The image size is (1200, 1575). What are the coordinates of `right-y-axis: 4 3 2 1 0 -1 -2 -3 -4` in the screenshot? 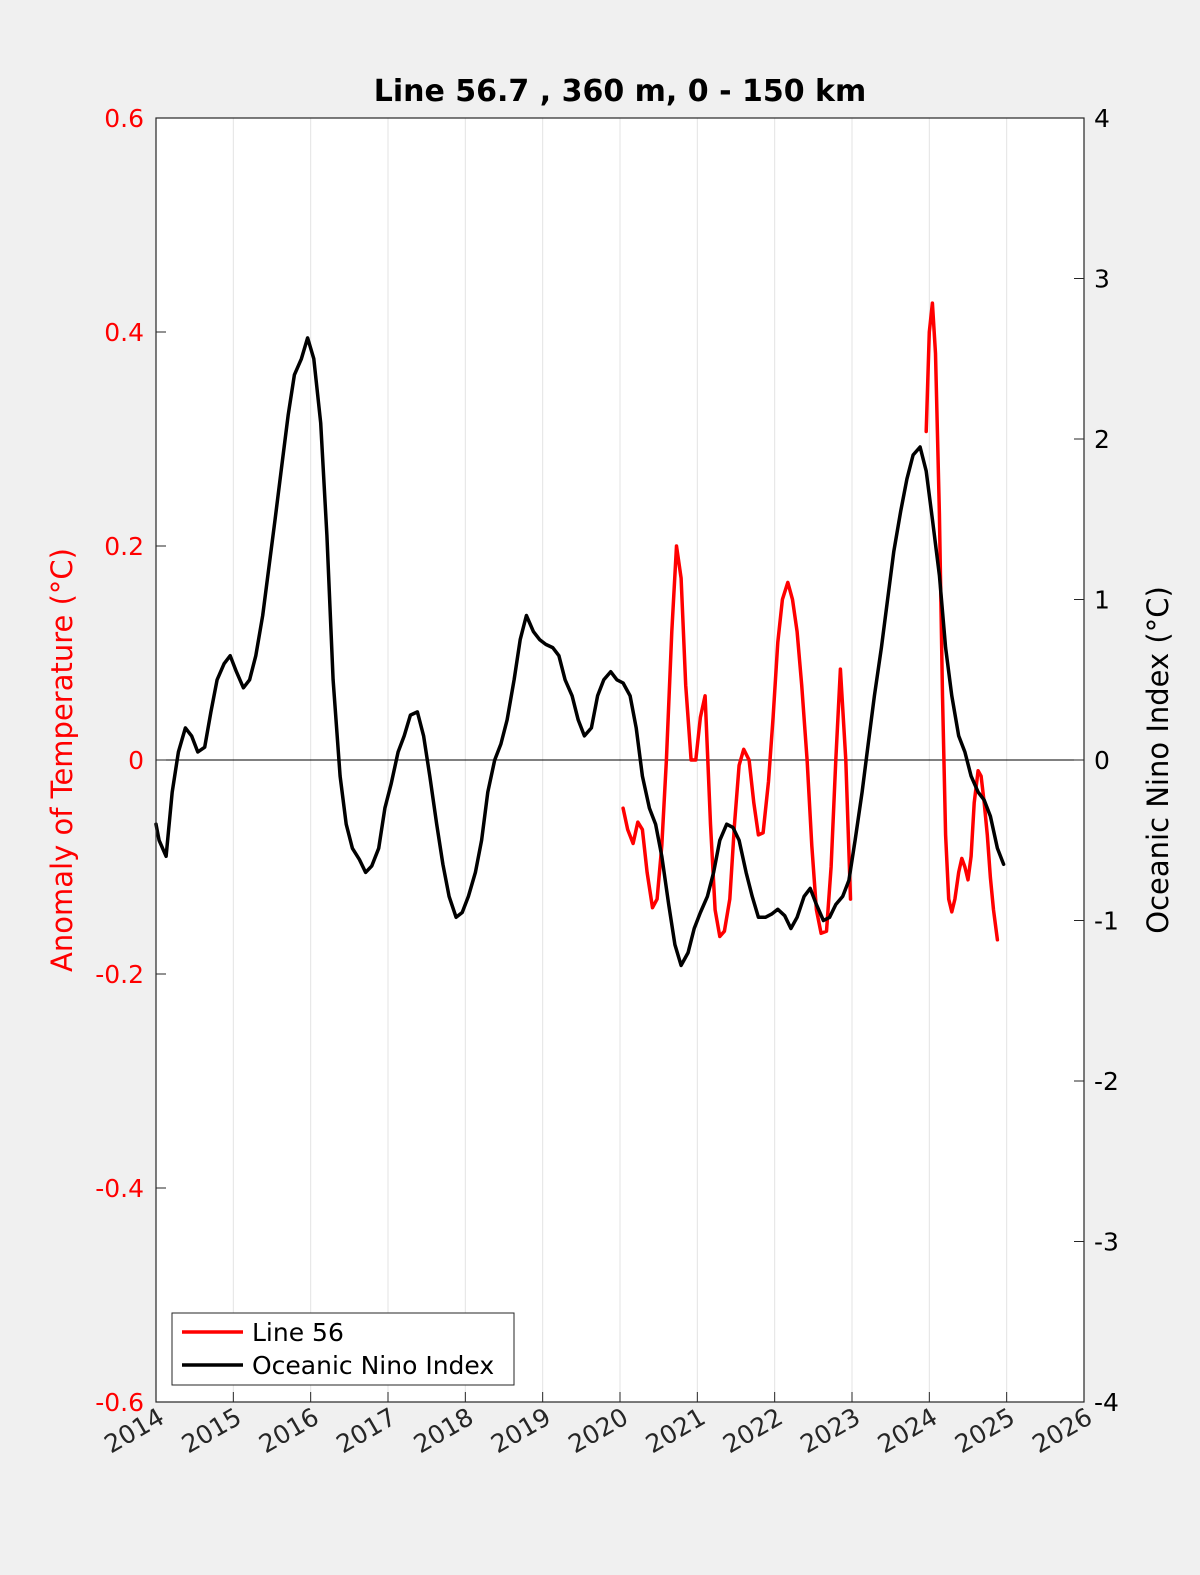 It's located at (1096, 760).